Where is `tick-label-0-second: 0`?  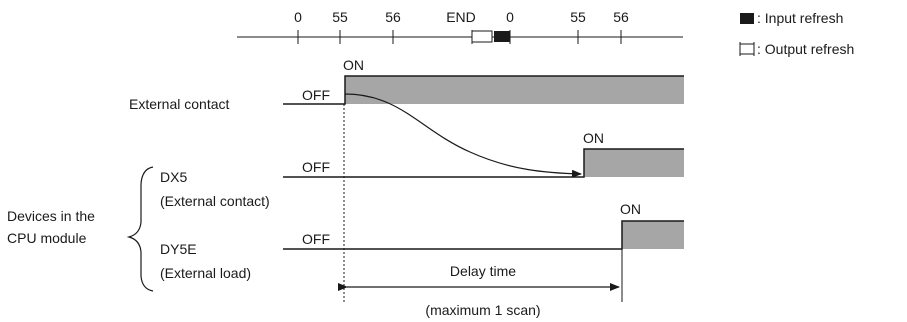
tick-label-0-second: 0 is located at coordinates (510, 17).